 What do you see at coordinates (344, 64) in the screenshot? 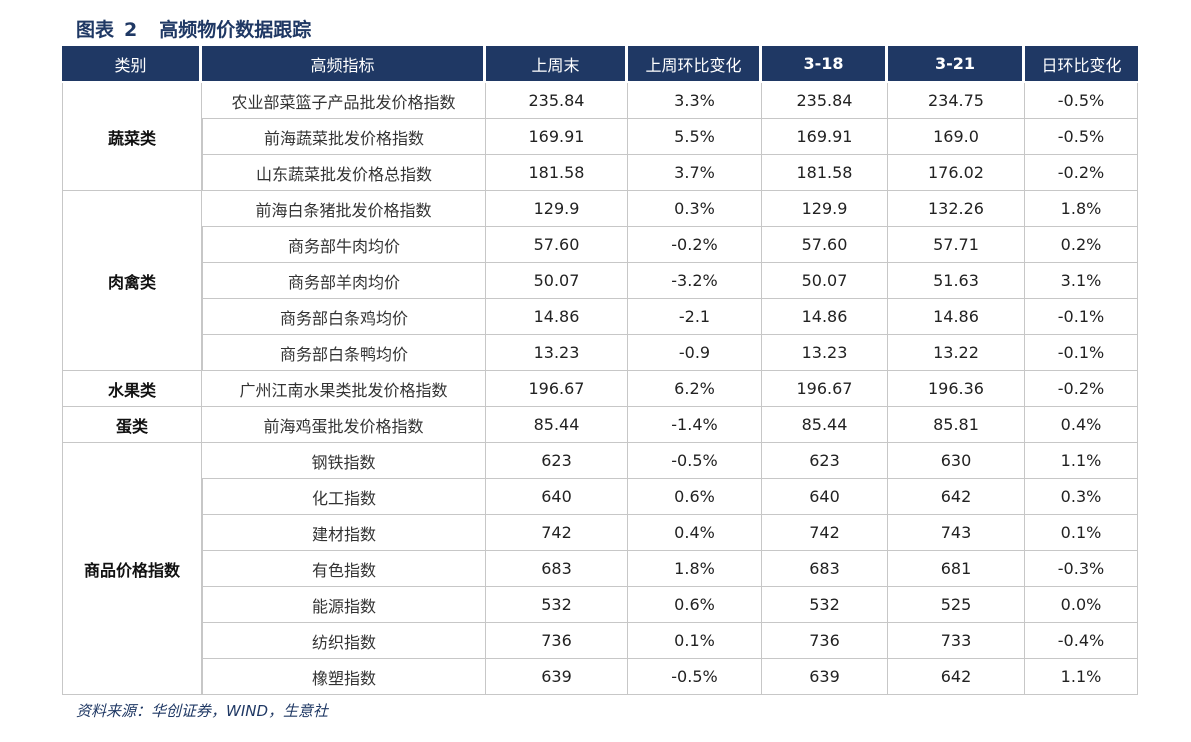
I see `header-indicator: 高频指标` at bounding box center [344, 64].